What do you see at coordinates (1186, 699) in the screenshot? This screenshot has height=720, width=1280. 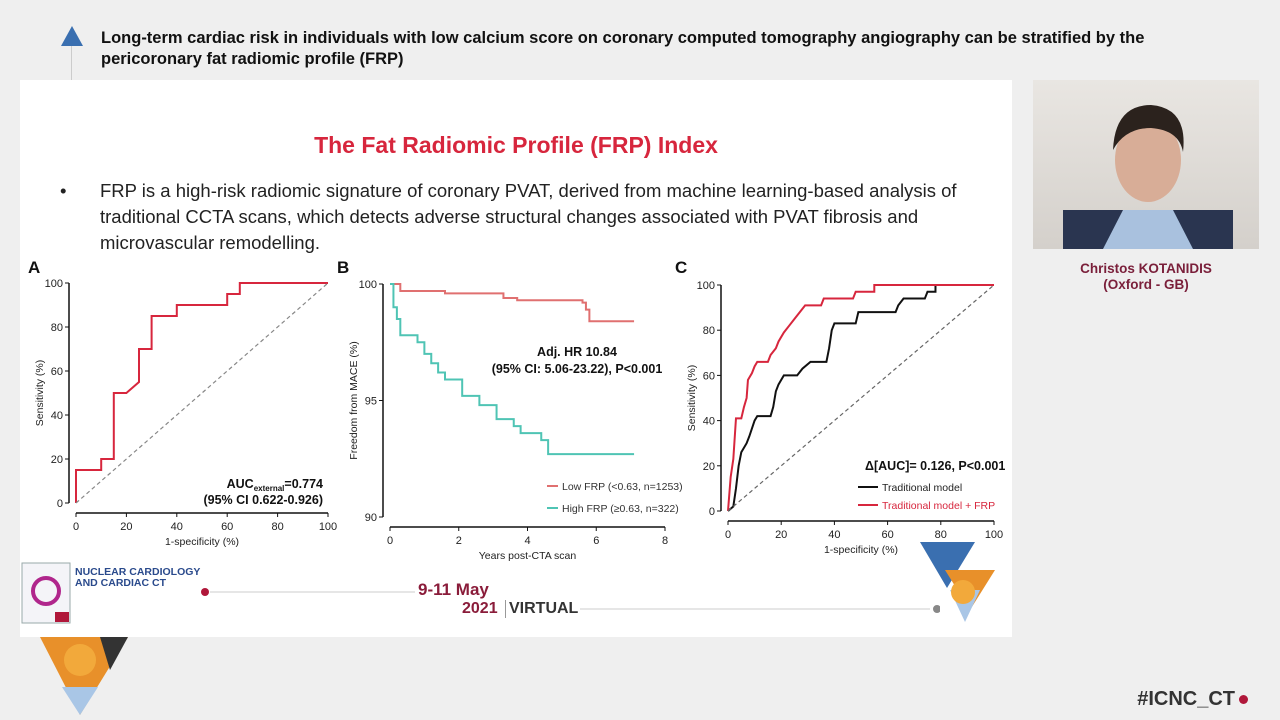 I see `hashtag-text: #ICNC_CT` at bounding box center [1186, 699].